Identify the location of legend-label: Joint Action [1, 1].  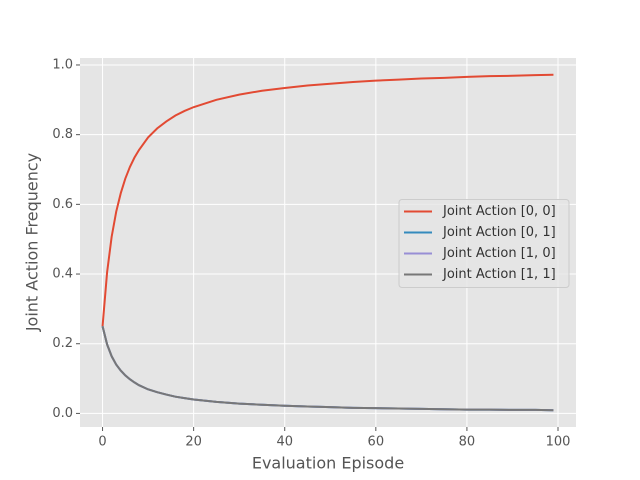
(499, 274).